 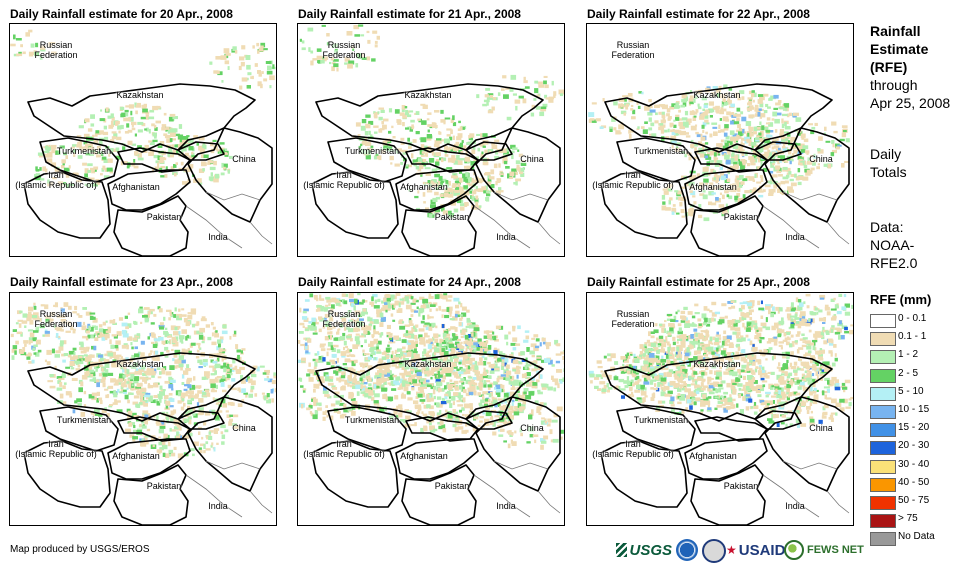 I want to click on country-label: Russian Federation, so click(x=56, y=319).